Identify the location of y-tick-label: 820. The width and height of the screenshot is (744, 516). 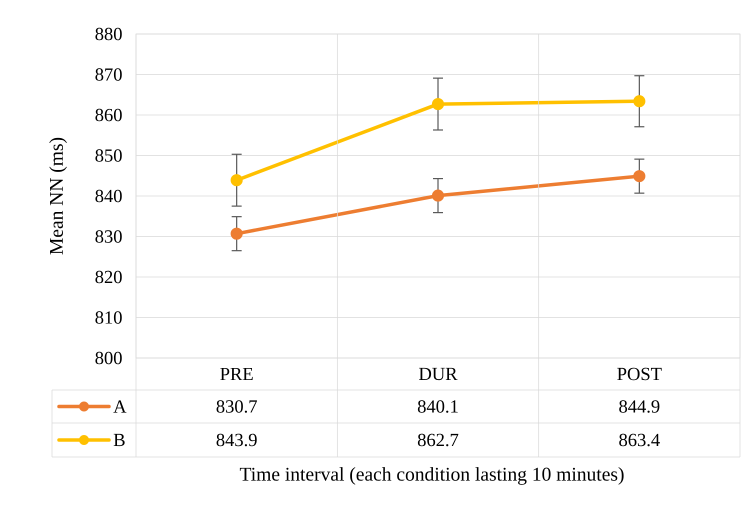
(108, 277).